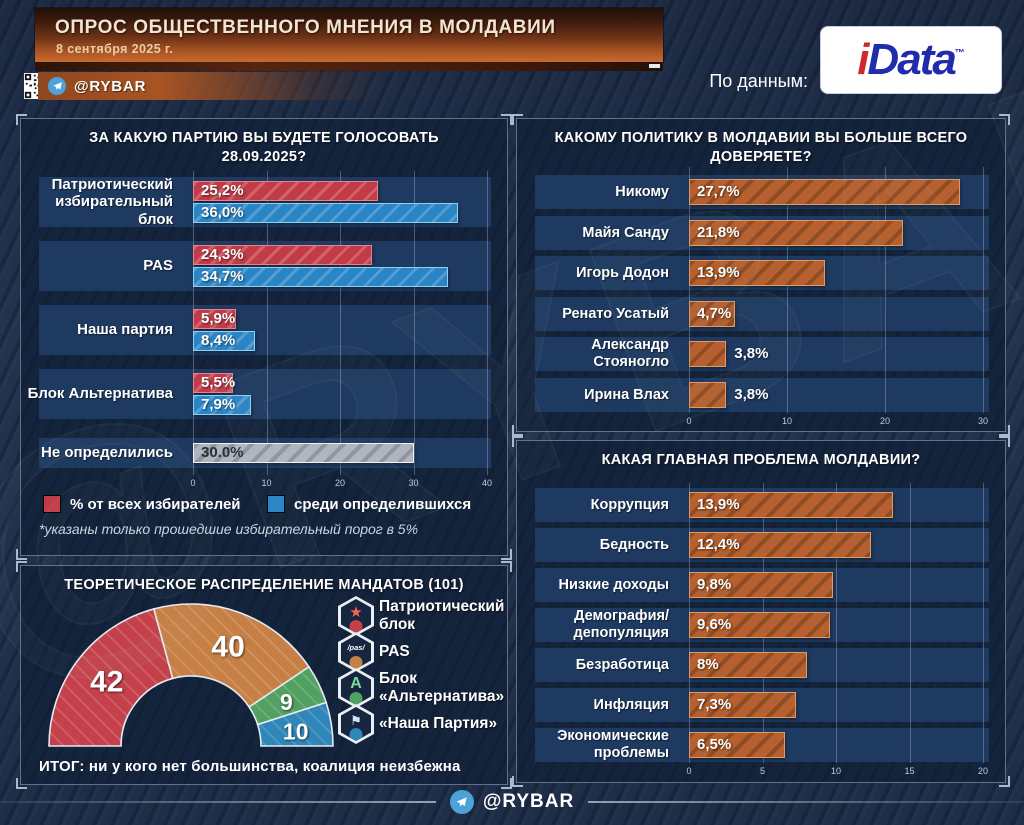 This screenshot has width=1024, height=825. What do you see at coordinates (264, 156) in the screenshot?
I see `panel-title-line: 28.09.2025?` at bounding box center [264, 156].